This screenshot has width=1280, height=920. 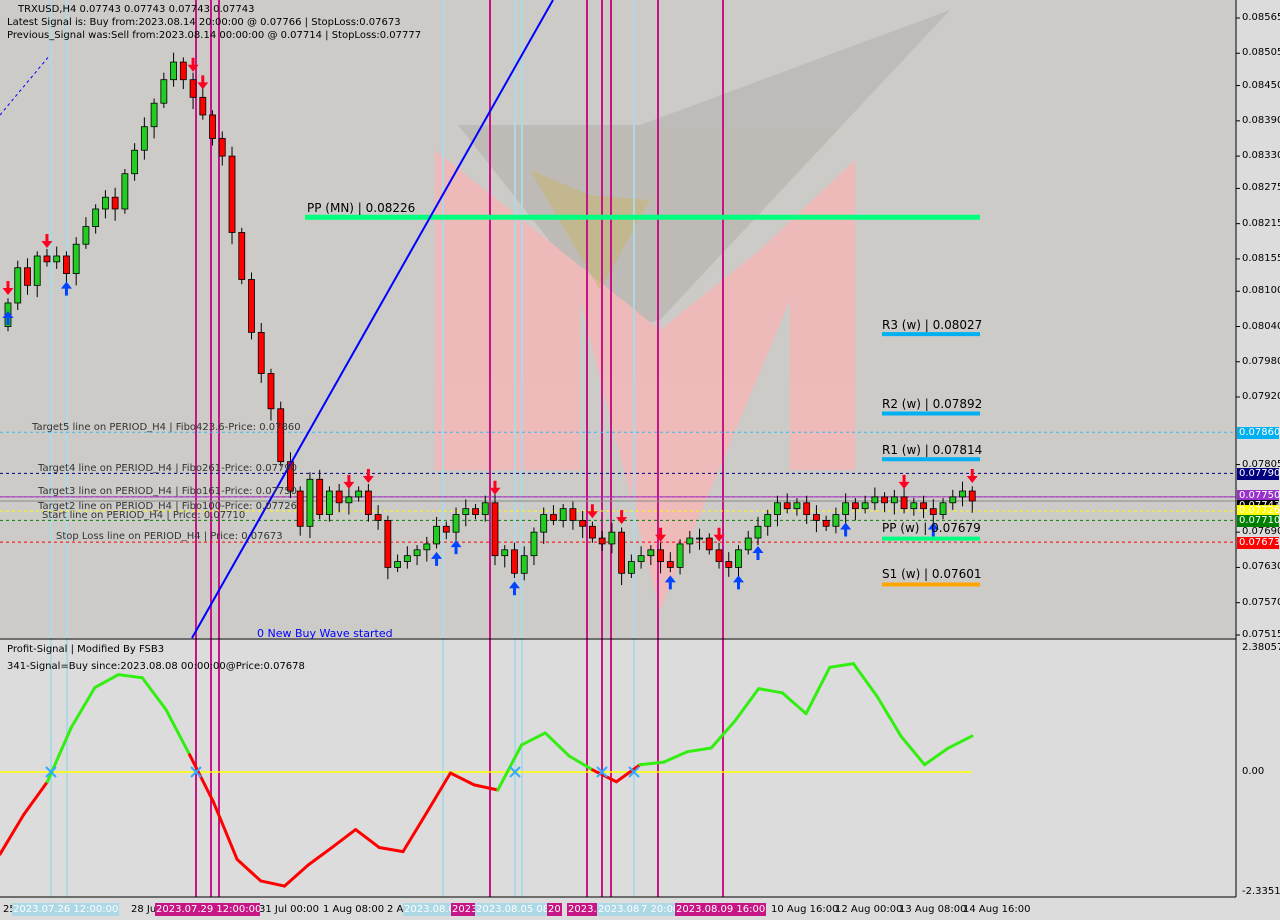 I want to click on time-tick-label: 2023.07.29 12:00:00, so click(x=207, y=909).